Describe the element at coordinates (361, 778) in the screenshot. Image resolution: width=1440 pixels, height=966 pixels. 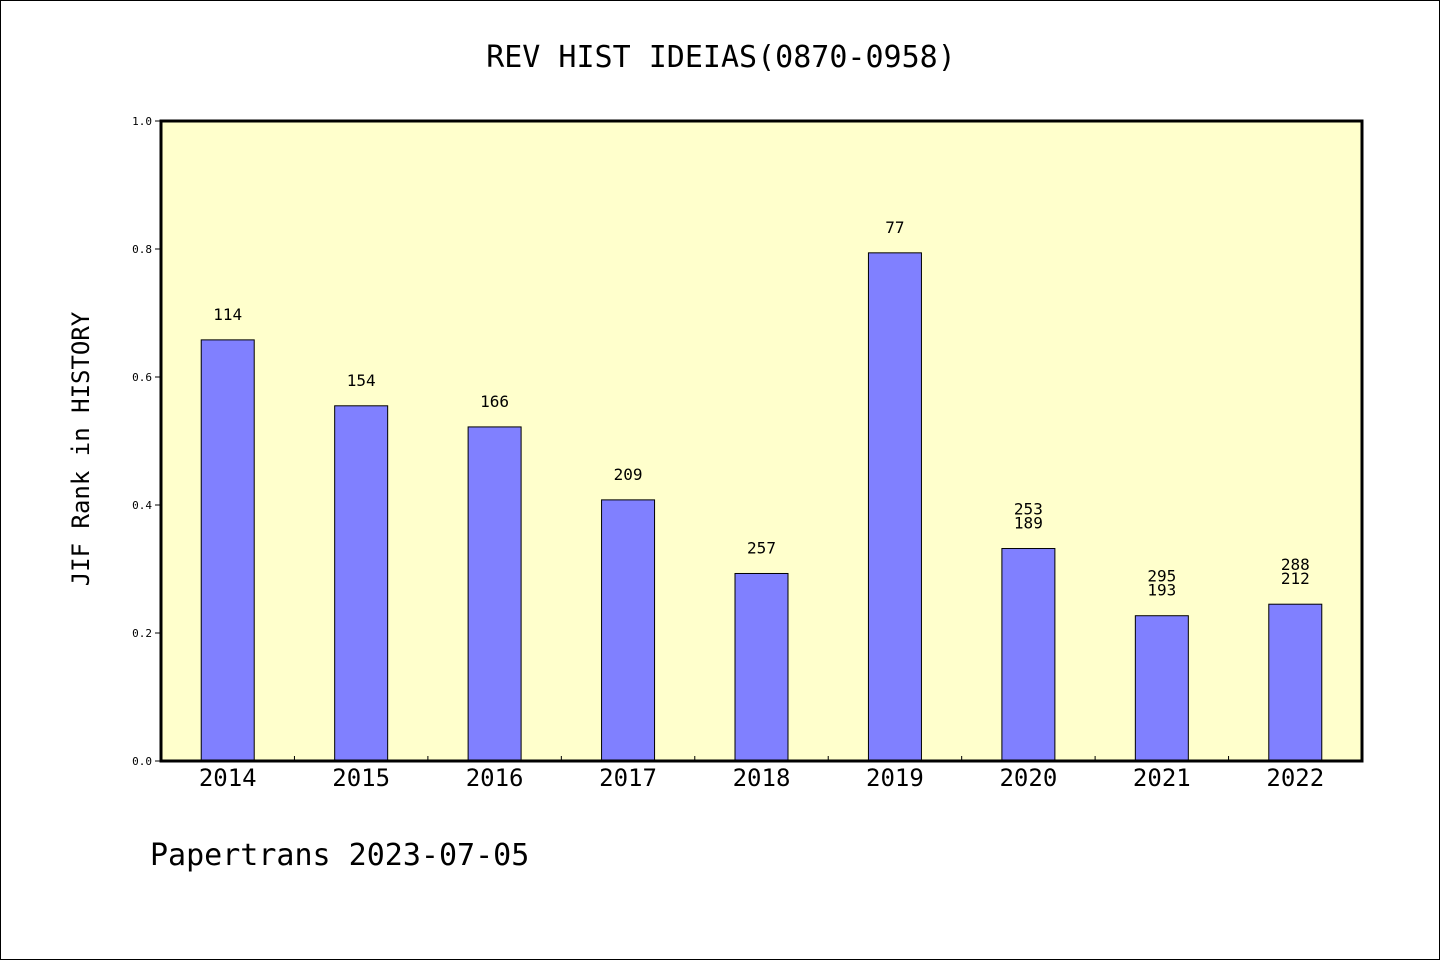
I see `x-tick-label: 2015` at that location.